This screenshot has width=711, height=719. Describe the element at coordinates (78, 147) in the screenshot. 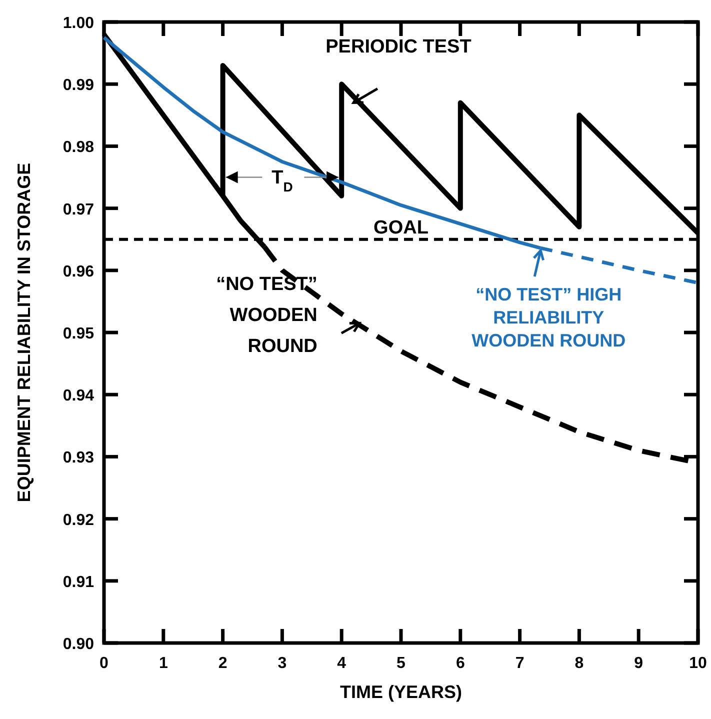

I see `y-tick-label: 0.98` at that location.